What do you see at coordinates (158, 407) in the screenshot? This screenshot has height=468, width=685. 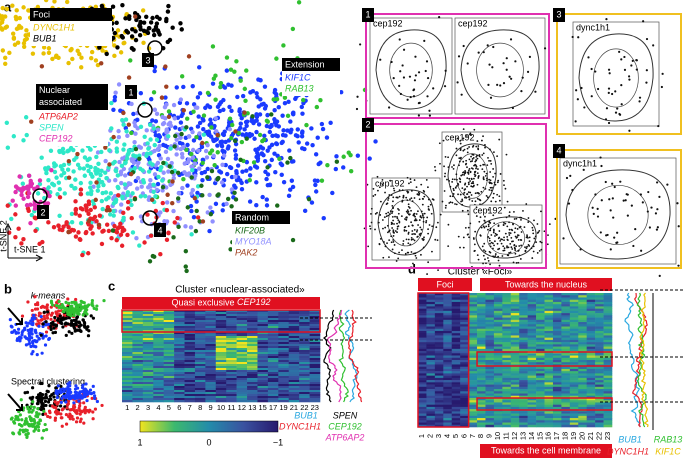 I see `column-label: 4` at bounding box center [158, 407].